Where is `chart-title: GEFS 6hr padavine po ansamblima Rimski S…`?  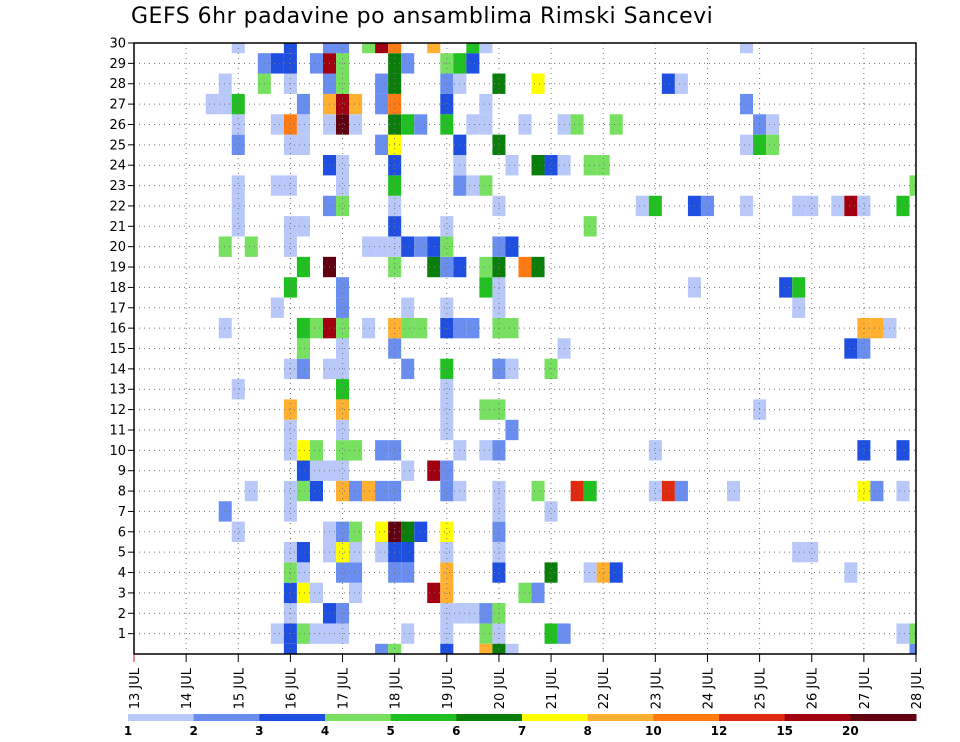
chart-title: GEFS 6hr padavine po ansamblima Rimski S… is located at coordinates (422, 16).